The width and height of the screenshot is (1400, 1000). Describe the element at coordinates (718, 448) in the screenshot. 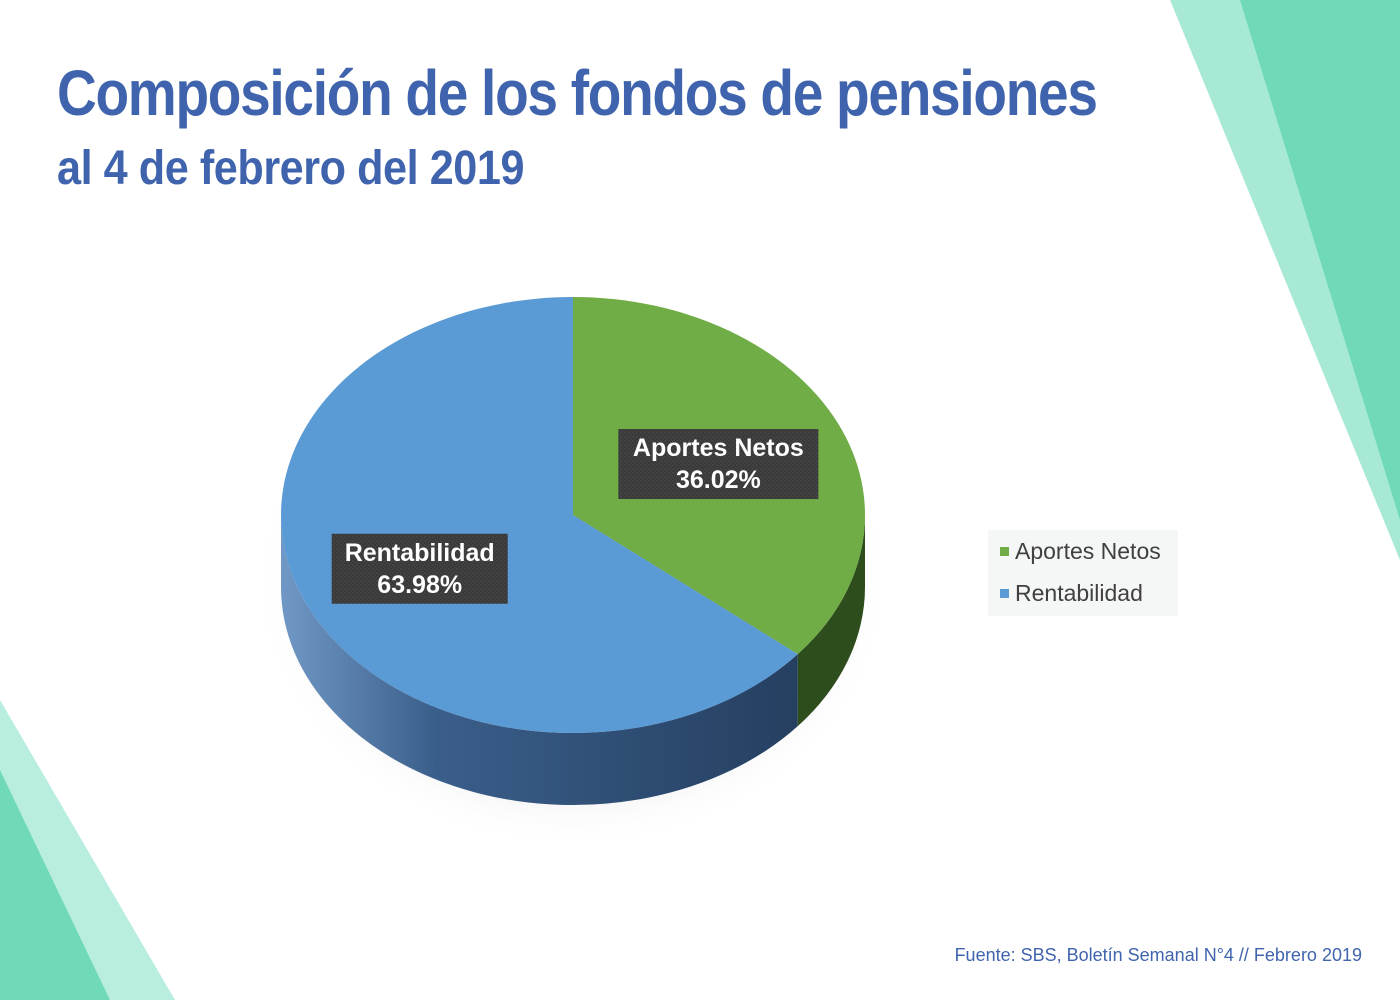

I see `data-label-name: Aportes Netos` at that location.